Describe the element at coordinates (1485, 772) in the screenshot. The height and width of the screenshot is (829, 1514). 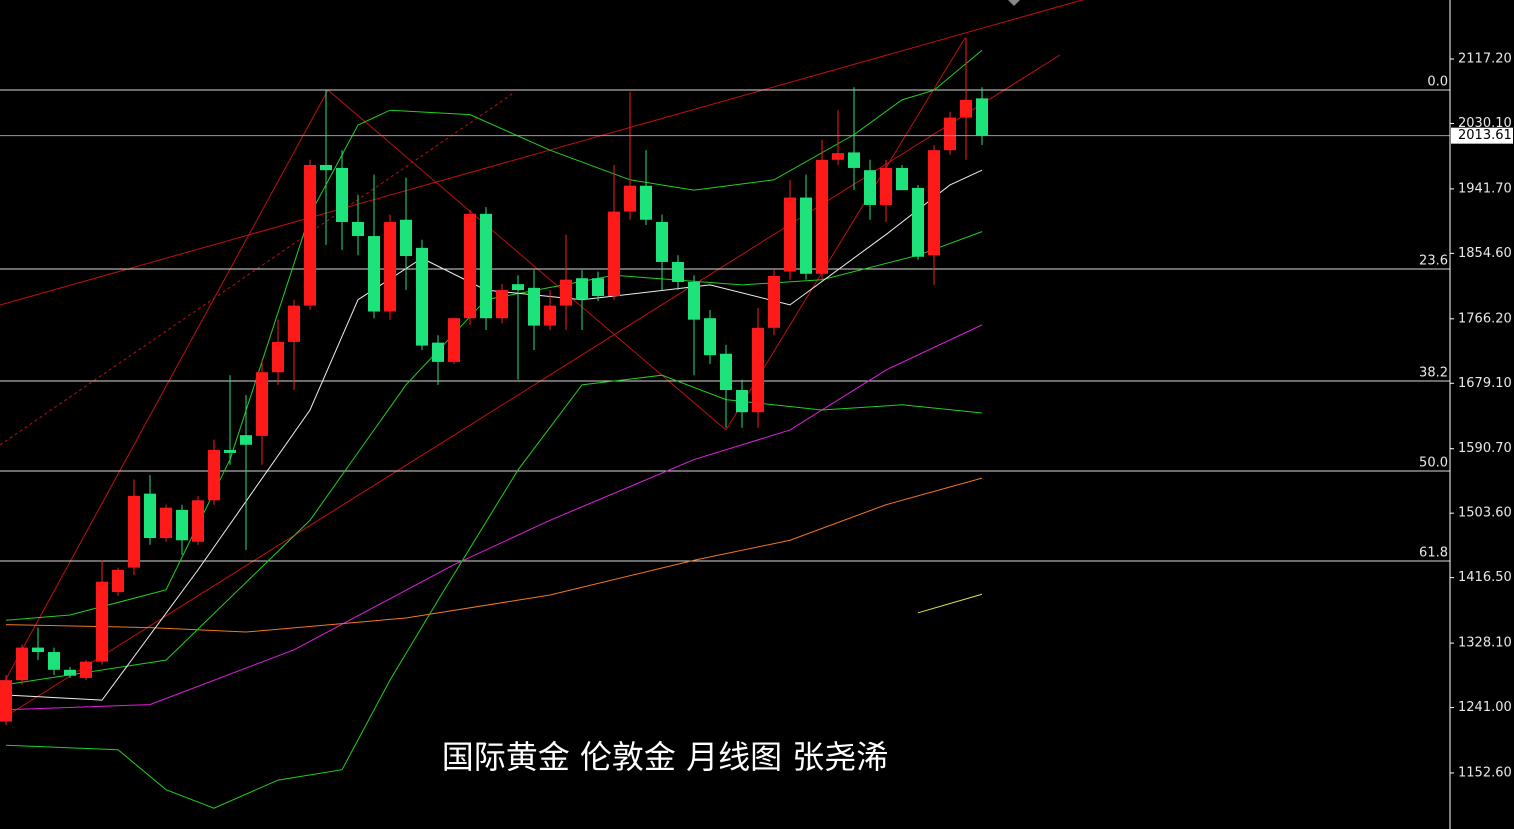
I see `y-tick-label: 1152.60` at that location.